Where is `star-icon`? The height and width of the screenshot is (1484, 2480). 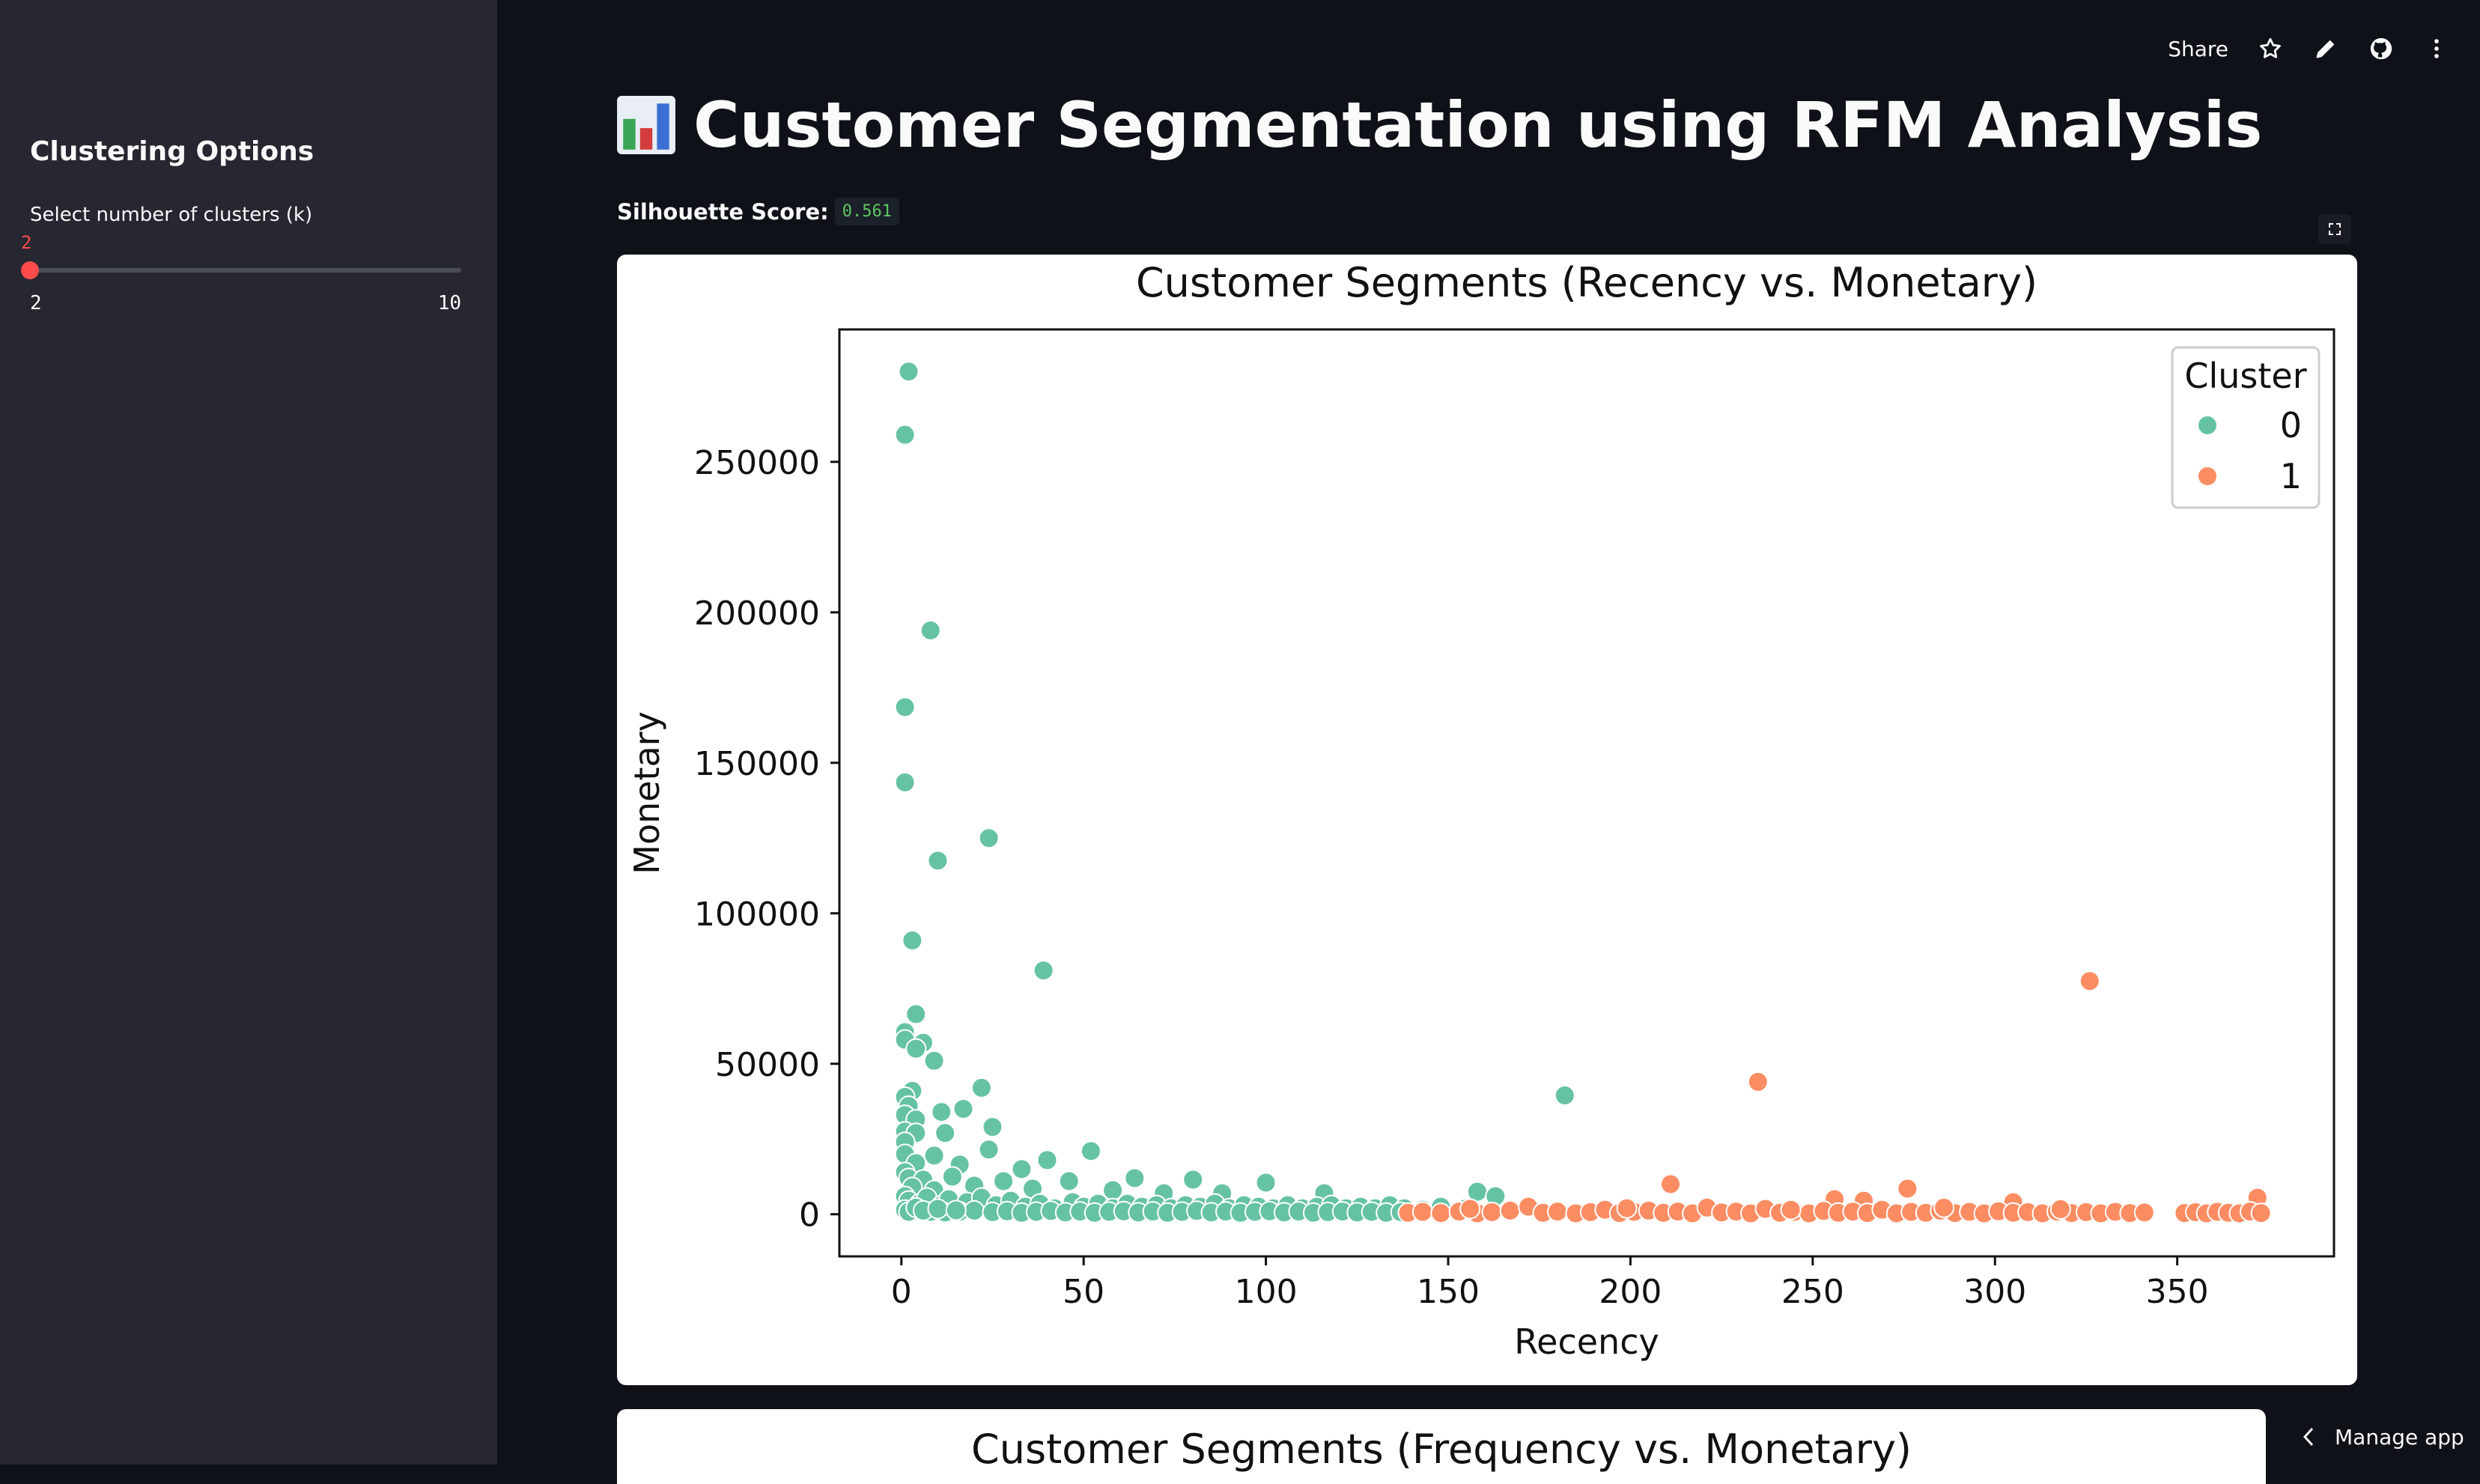 star-icon is located at coordinates (2270, 48).